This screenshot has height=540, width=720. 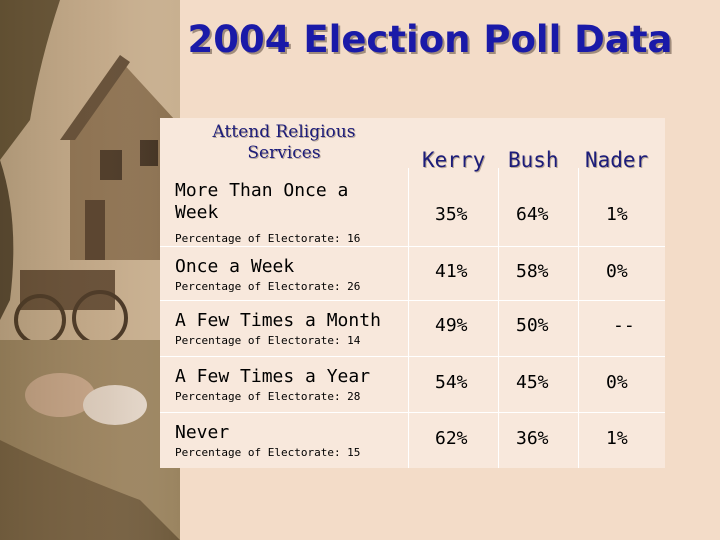 What do you see at coordinates (268, 452) in the screenshot?
I see `electorate-percentage: Percentage of Electorate: 15` at bounding box center [268, 452].